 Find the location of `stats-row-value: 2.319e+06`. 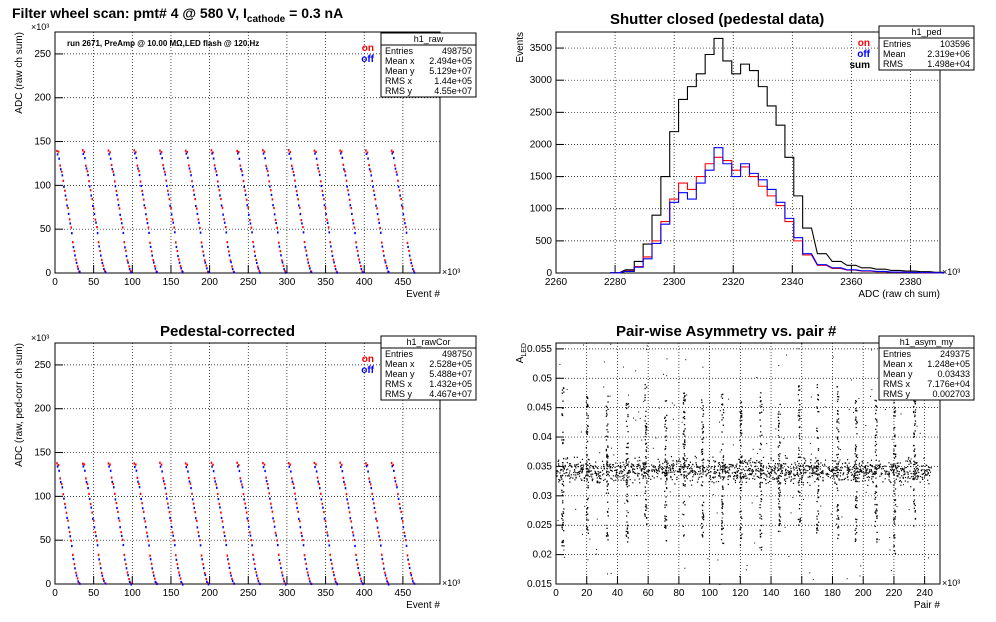

stats-row-value: 2.319e+06 is located at coordinates (948, 54).